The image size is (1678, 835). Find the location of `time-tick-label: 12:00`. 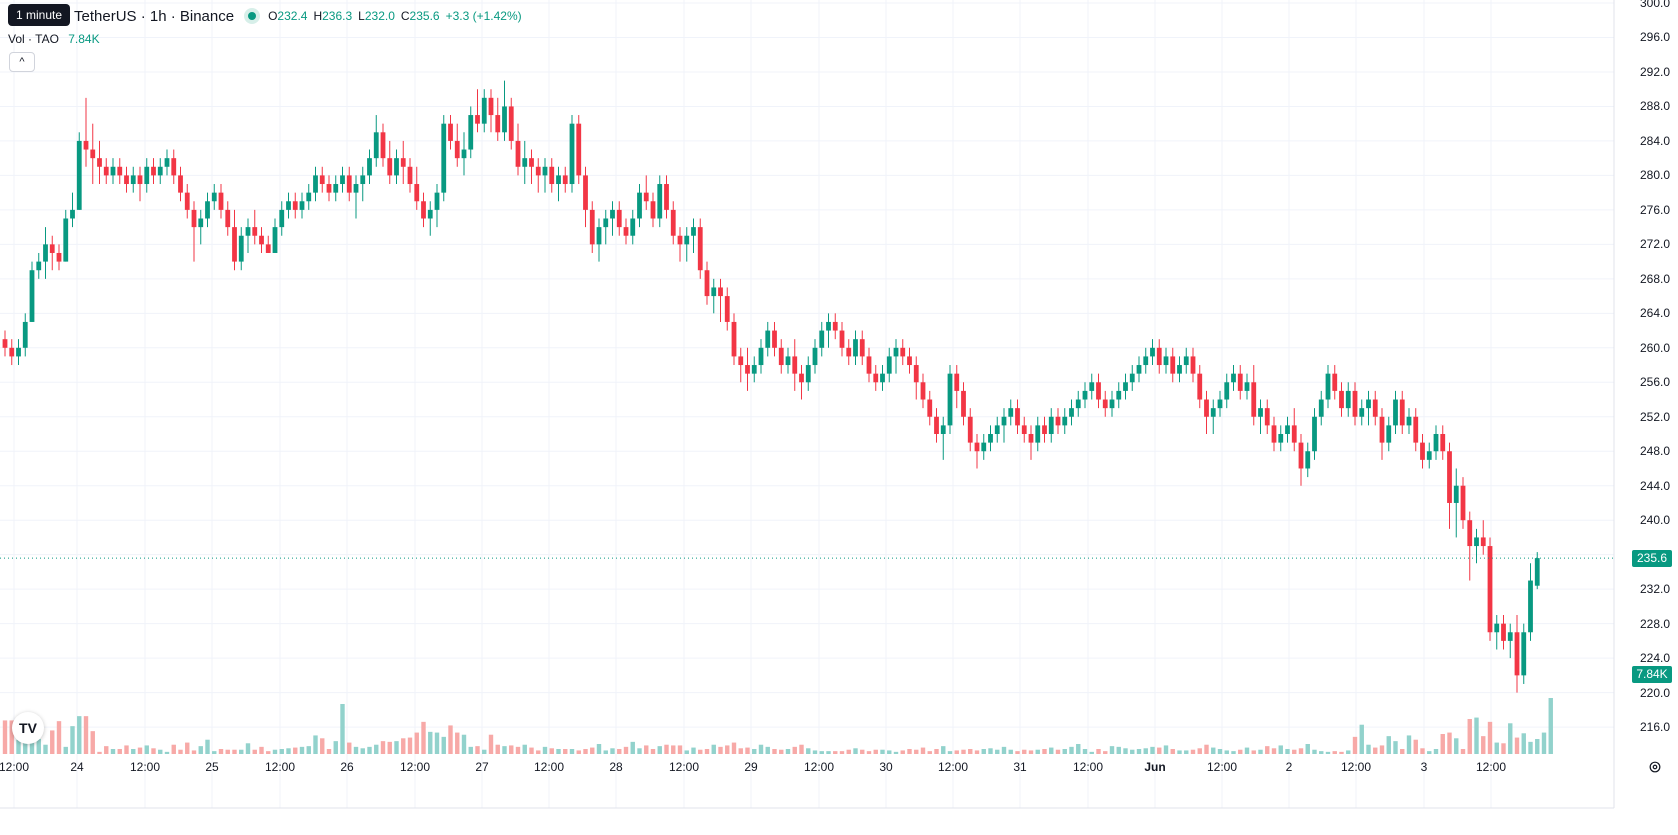

time-tick-label: 12:00 is located at coordinates (280, 767).